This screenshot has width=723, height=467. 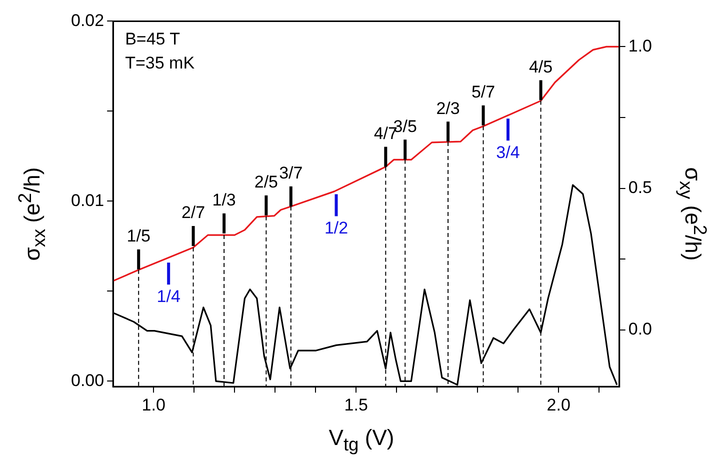 What do you see at coordinates (448, 108) in the screenshot?
I see `annotation: 2/3` at bounding box center [448, 108].